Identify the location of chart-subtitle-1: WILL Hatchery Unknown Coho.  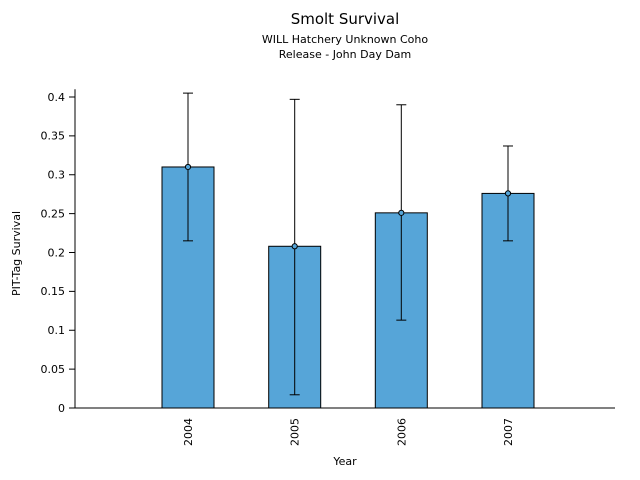
(345, 39).